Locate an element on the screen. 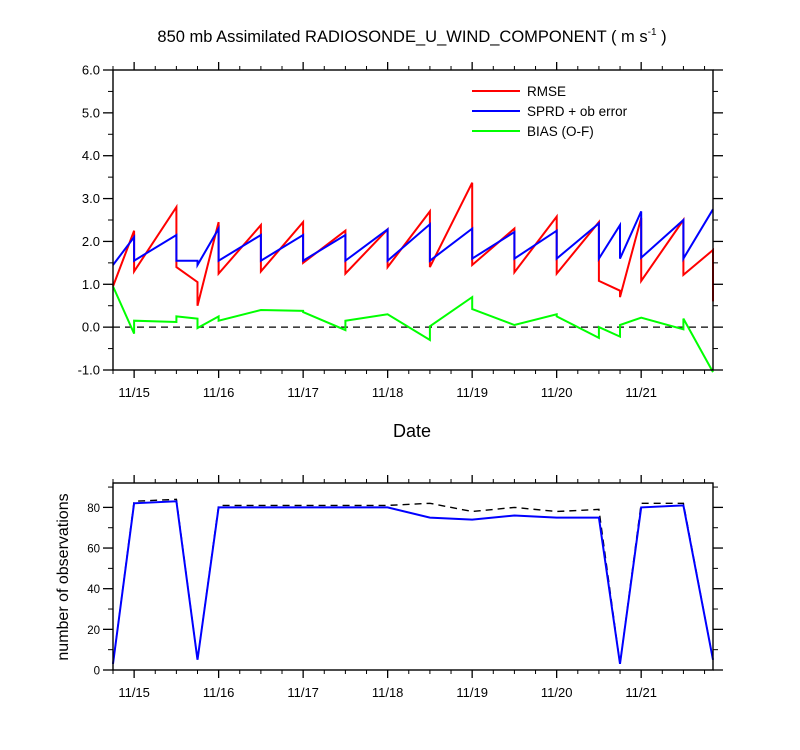 This screenshot has height=750, width=800. y-tick-label: 40 is located at coordinates (93, 590).